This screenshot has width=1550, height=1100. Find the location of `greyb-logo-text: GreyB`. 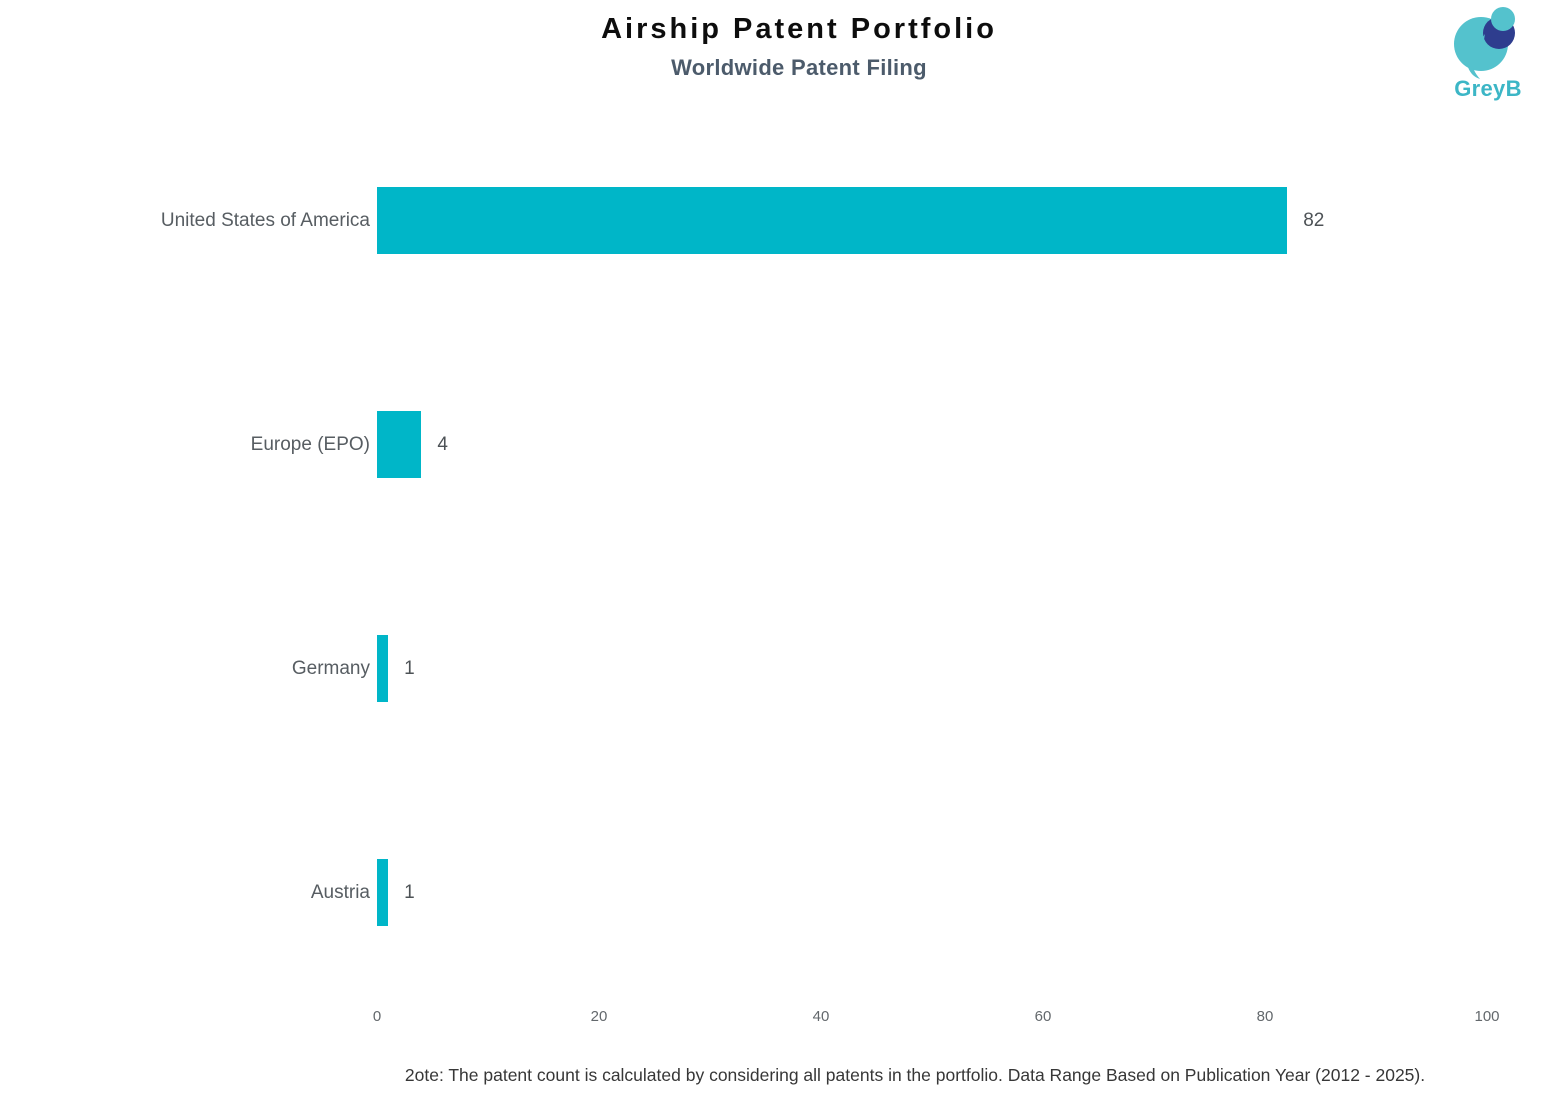

greyb-logo-text: GreyB is located at coordinates (1488, 88).